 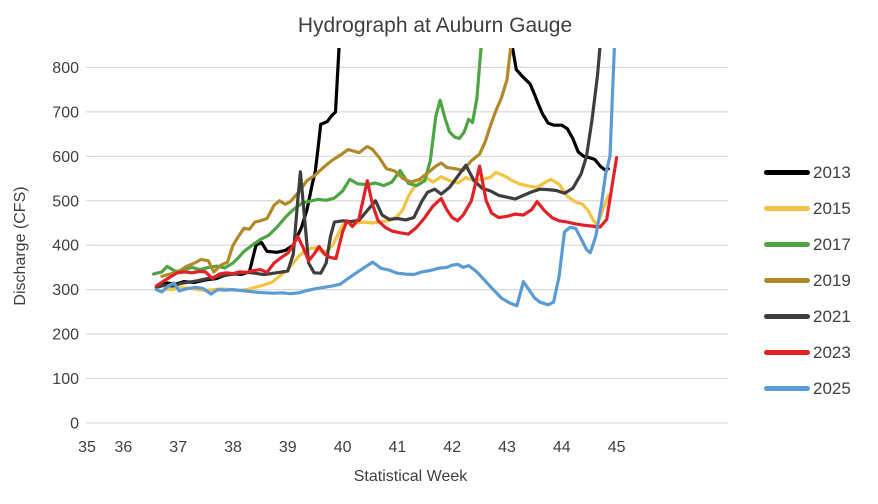 I want to click on x-tick-label-41: 41, so click(x=398, y=447).